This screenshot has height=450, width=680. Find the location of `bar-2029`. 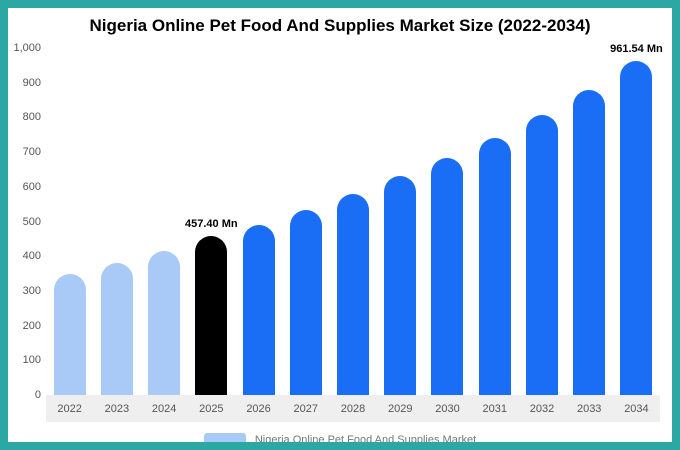

bar-2029 is located at coordinates (400, 285).